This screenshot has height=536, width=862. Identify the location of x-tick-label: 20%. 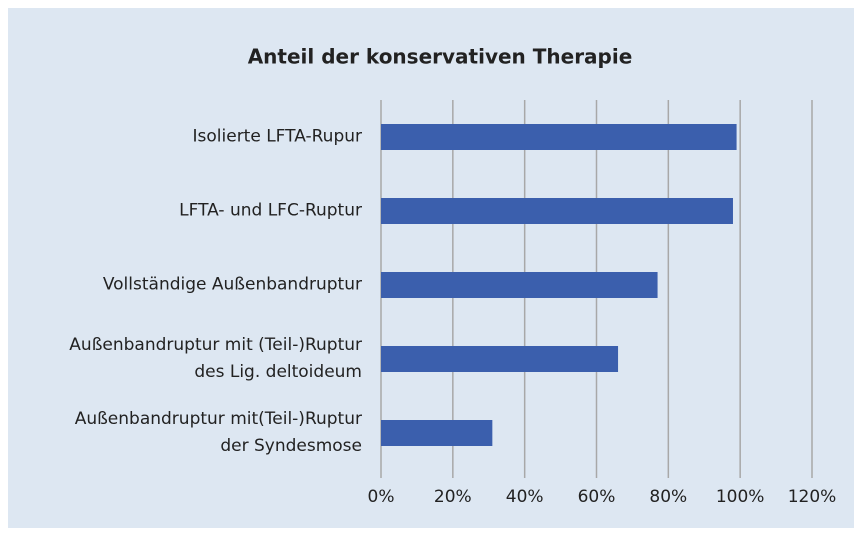
(453, 497).